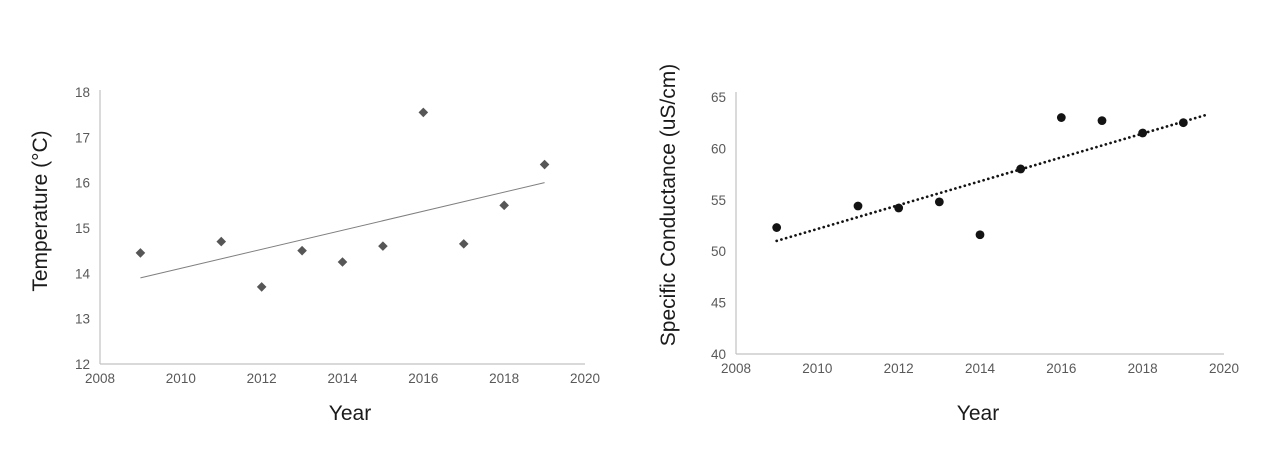  I want to click on y-tick-label: 45, so click(718, 303).